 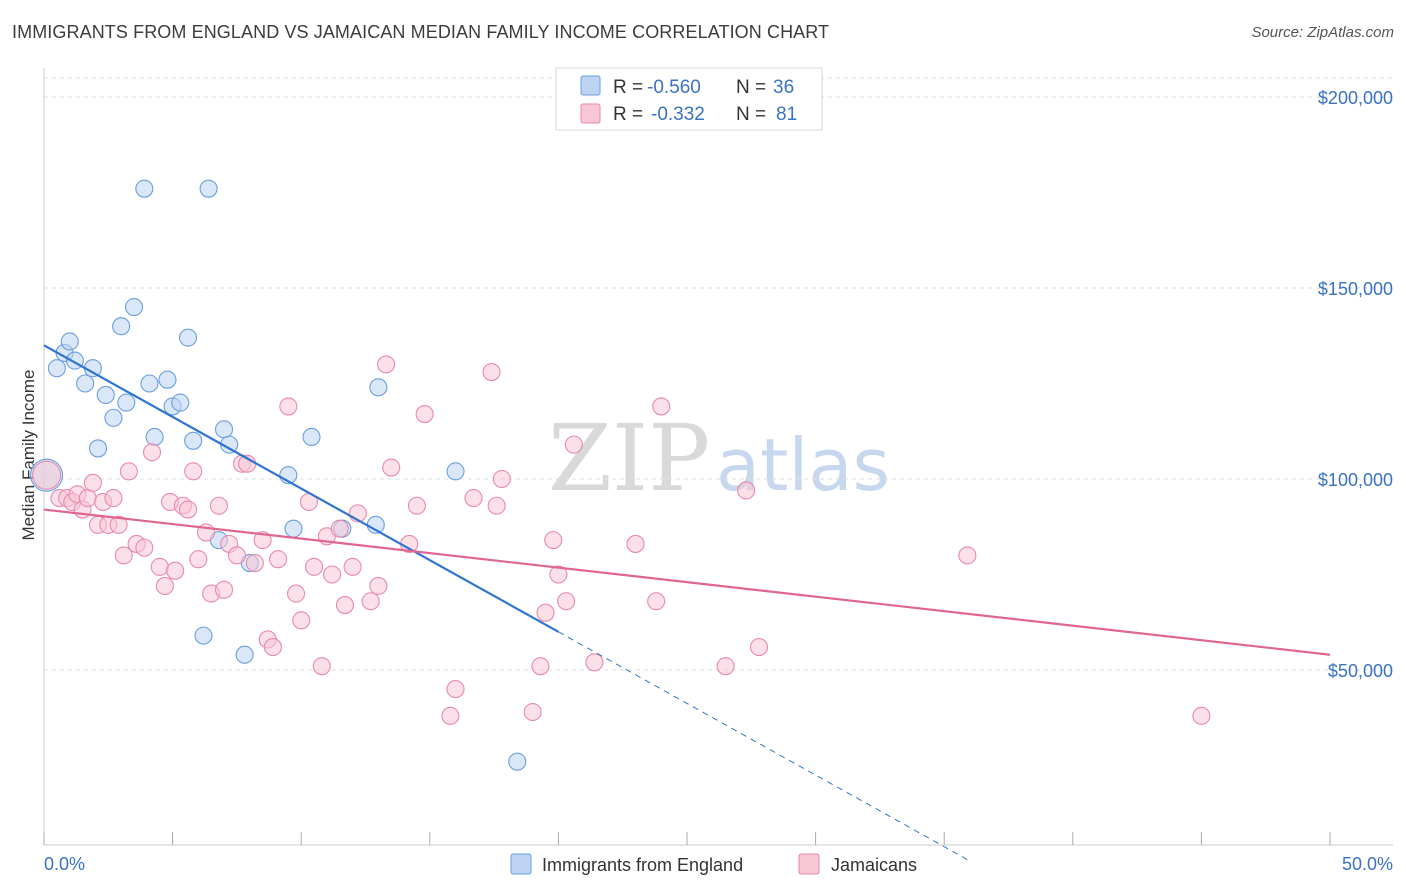 I want to click on series-legend-swatch-england, so click(x=521, y=864).